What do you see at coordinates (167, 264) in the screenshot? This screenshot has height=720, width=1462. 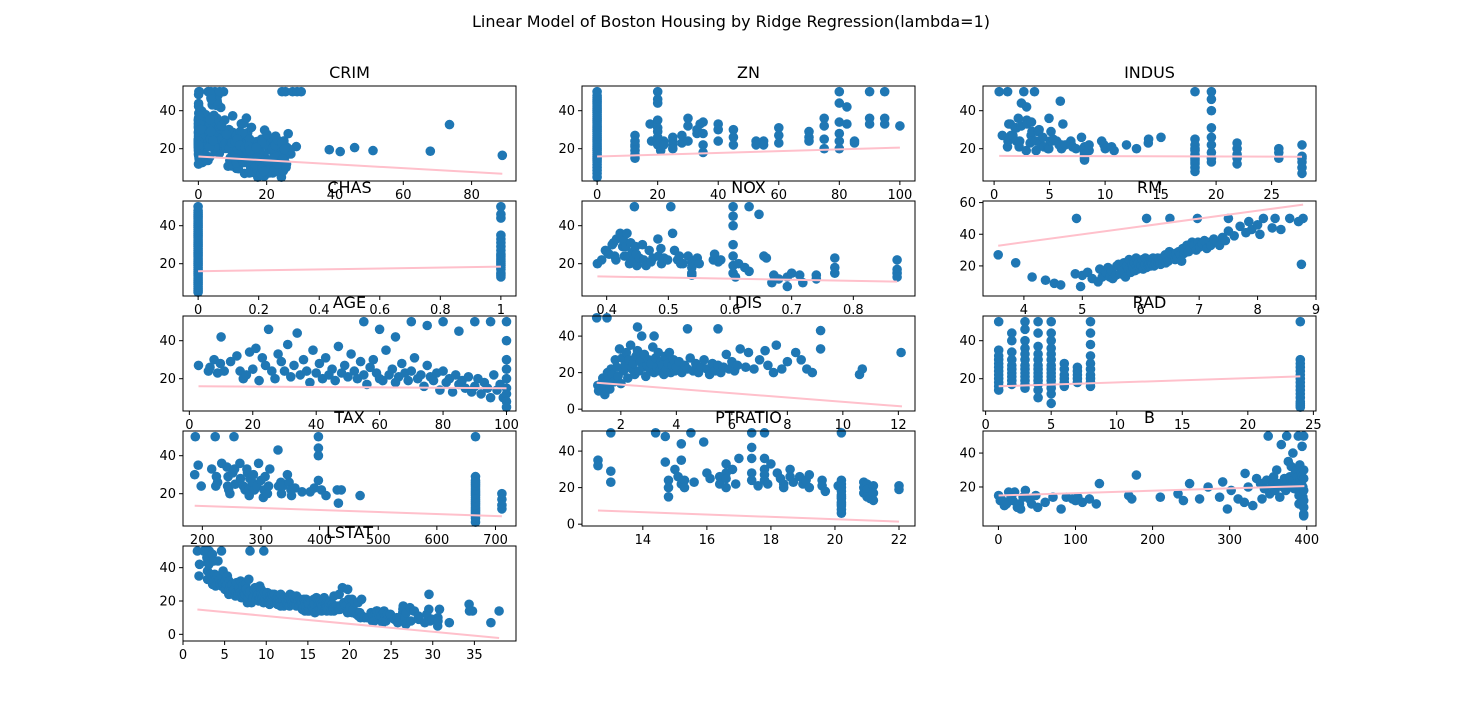 I see `chas-y-tick-label: 20` at bounding box center [167, 264].